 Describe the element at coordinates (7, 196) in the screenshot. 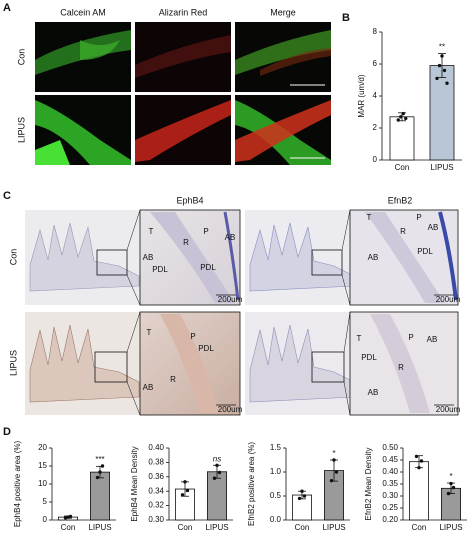

I see `panel-label: C` at that location.